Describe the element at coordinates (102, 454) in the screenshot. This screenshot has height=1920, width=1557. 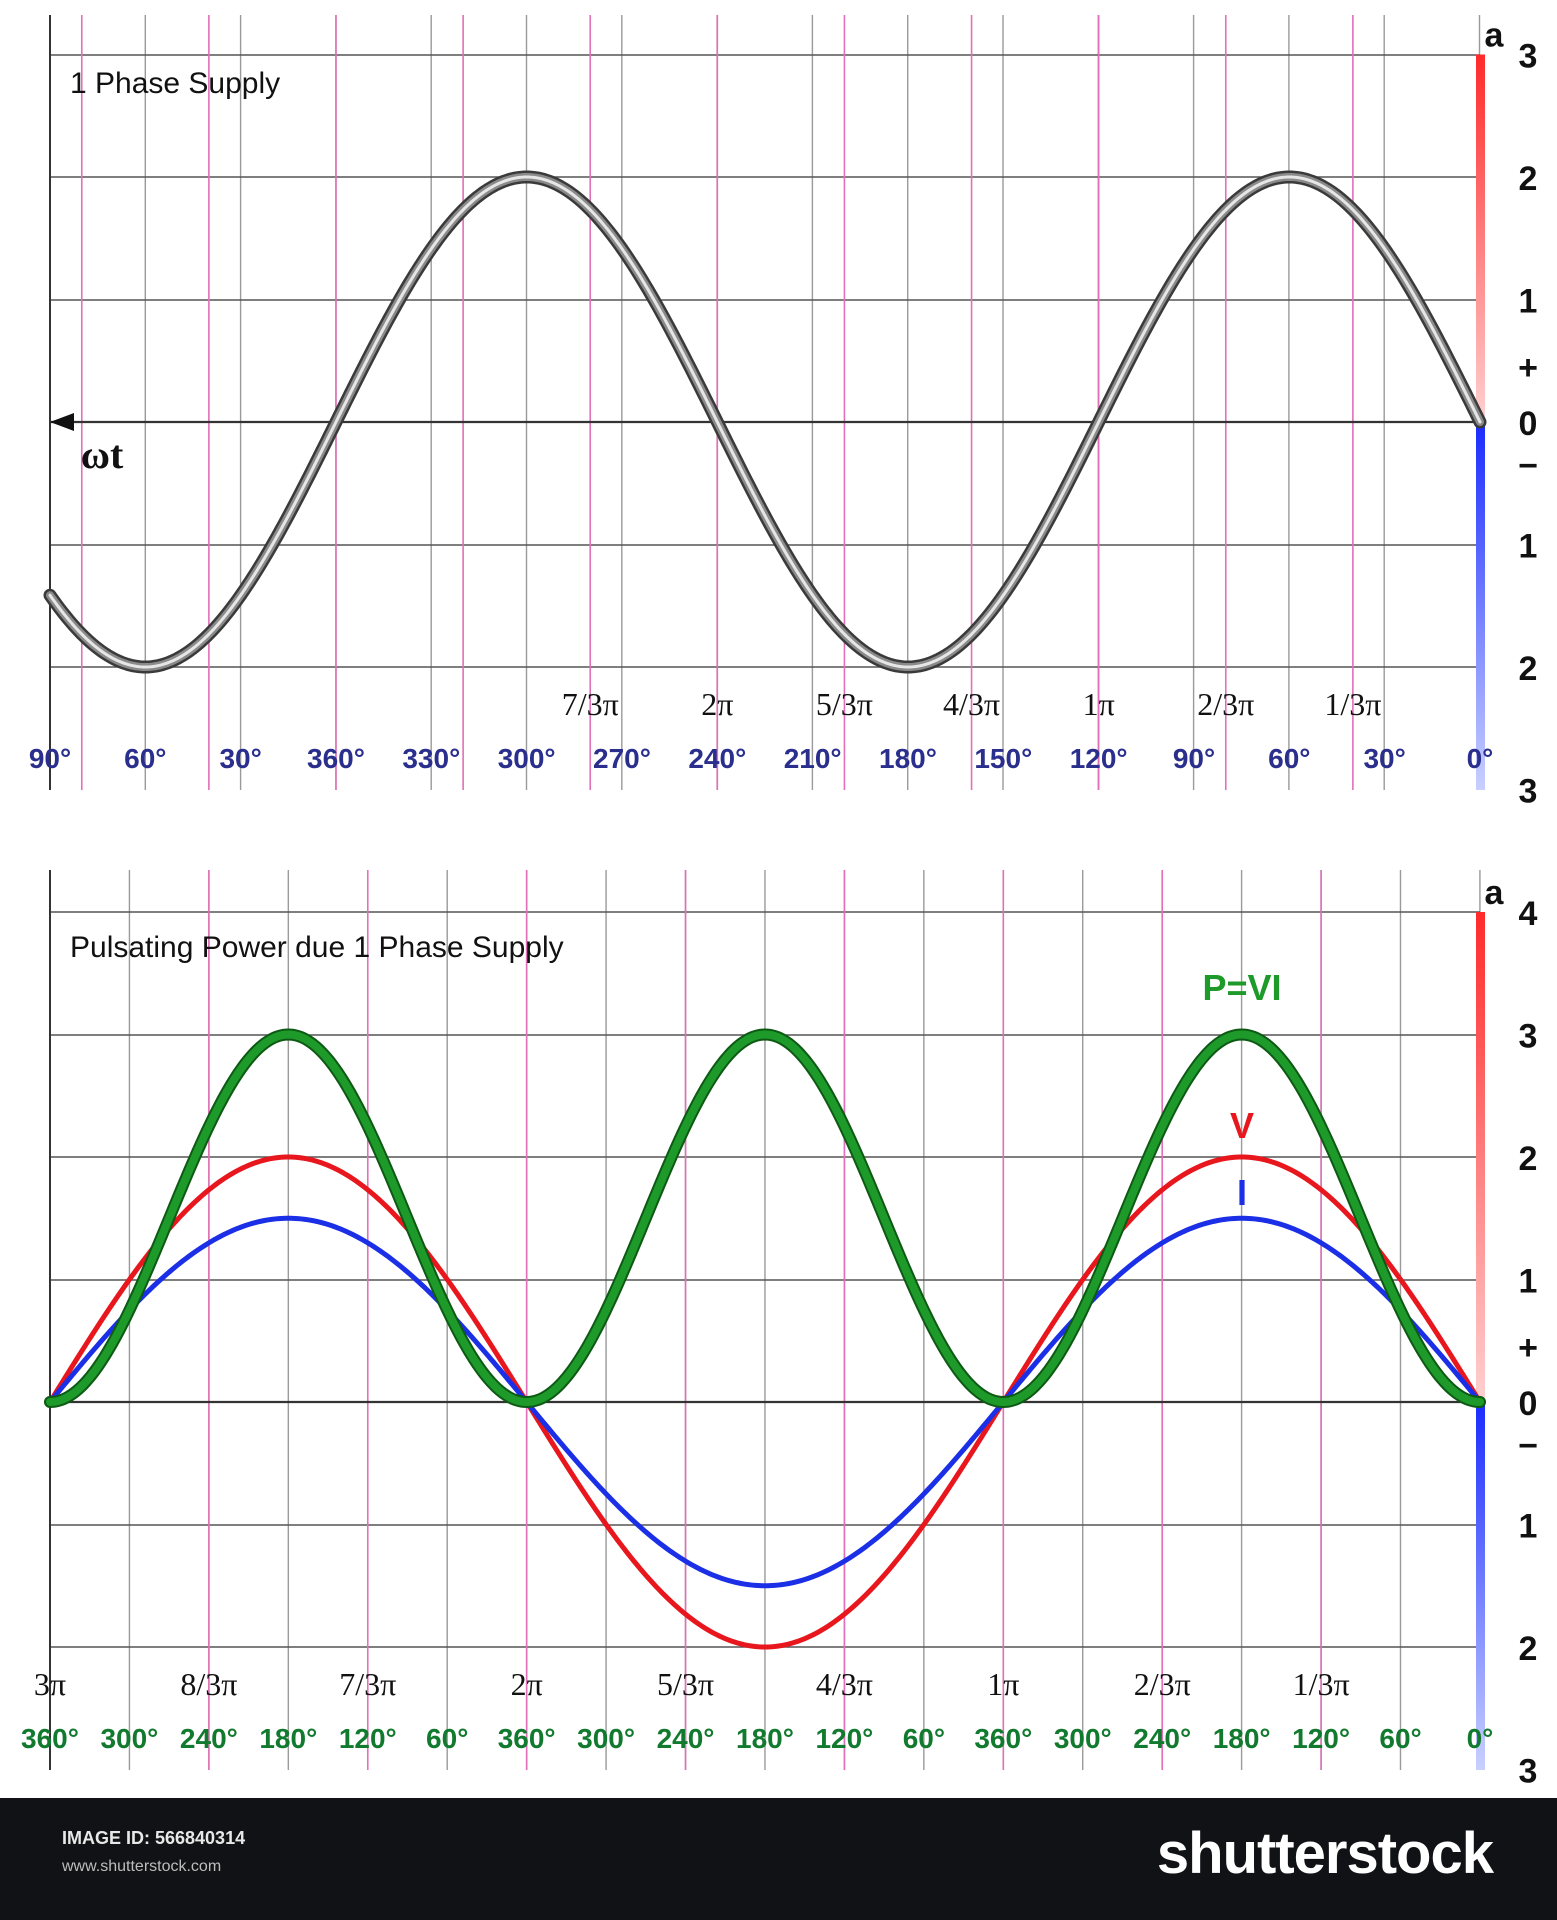
I see `wt-axis-label: ωt` at that location.